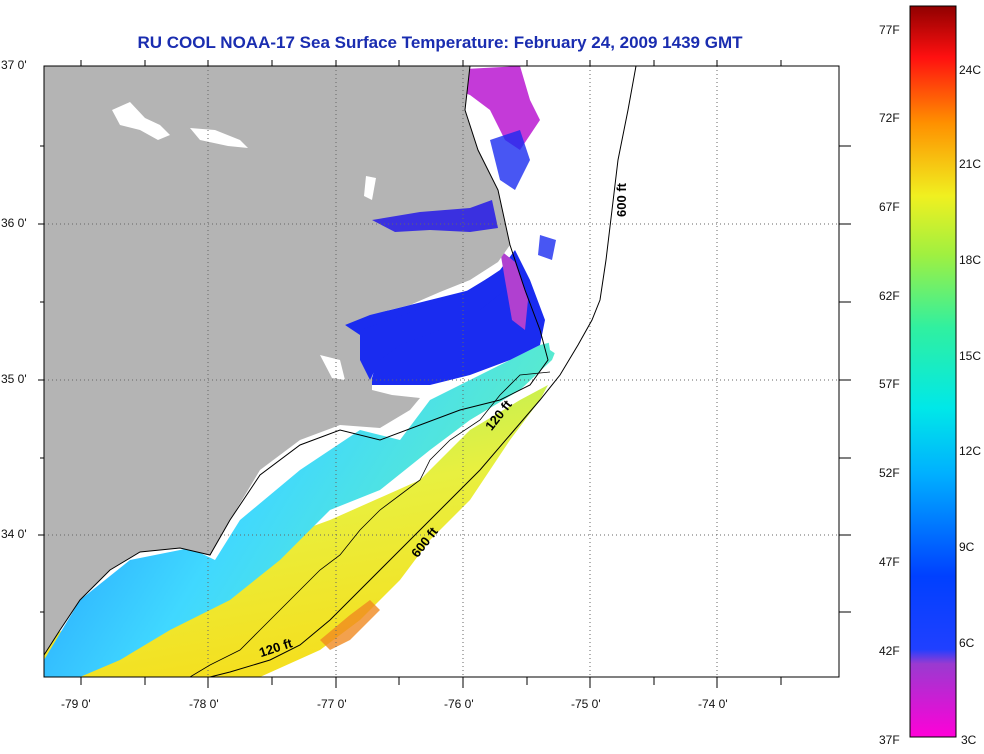  Describe the element at coordinates (76, 704) in the screenshot. I see `lon-label: -79 0'` at that location.